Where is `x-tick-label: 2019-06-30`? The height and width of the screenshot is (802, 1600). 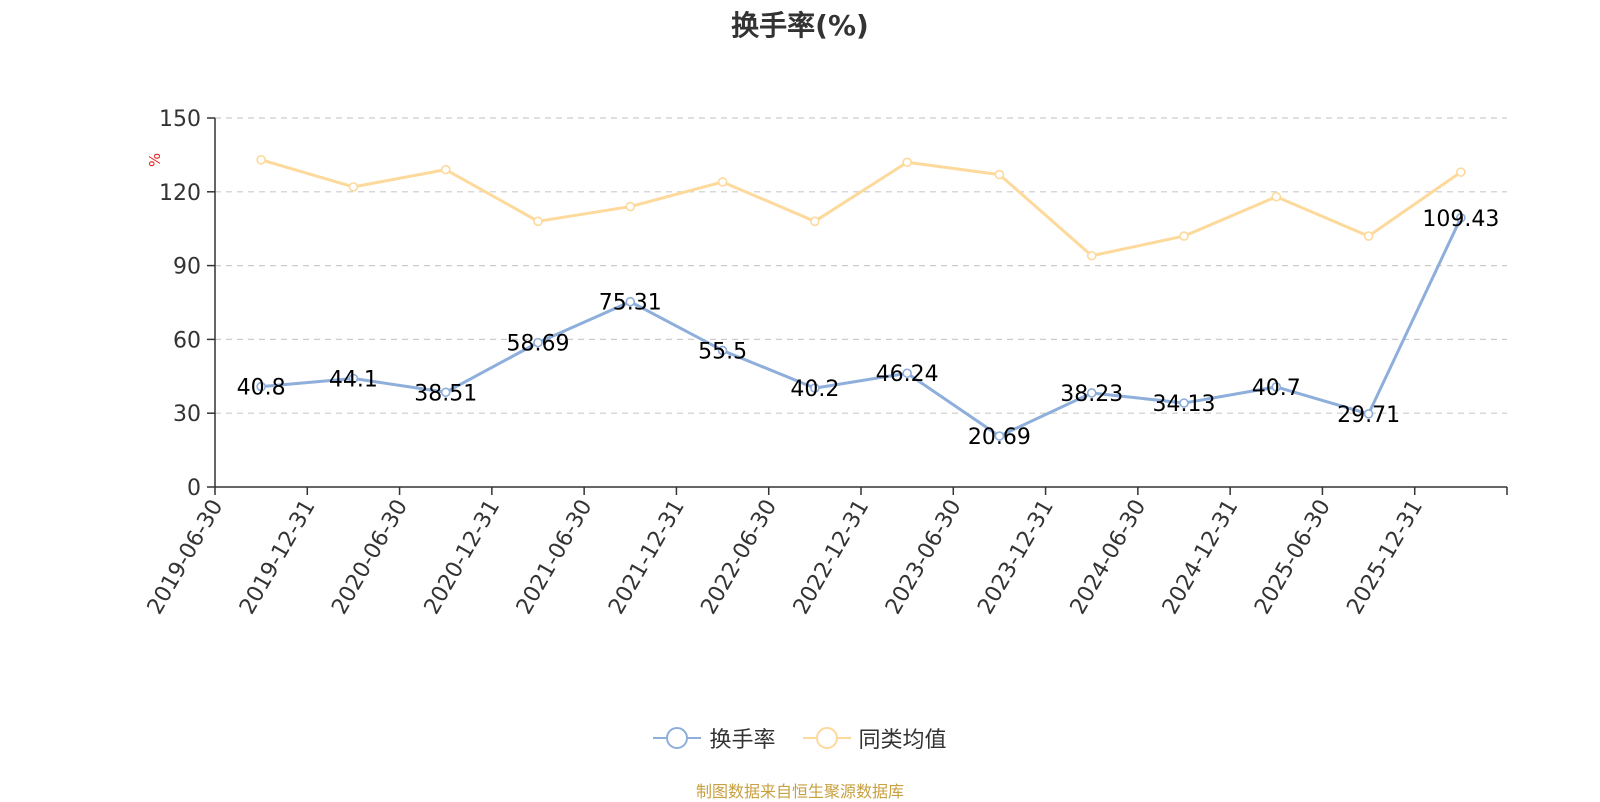
x-tick-label: 2019-06-30 is located at coordinates (186, 557).